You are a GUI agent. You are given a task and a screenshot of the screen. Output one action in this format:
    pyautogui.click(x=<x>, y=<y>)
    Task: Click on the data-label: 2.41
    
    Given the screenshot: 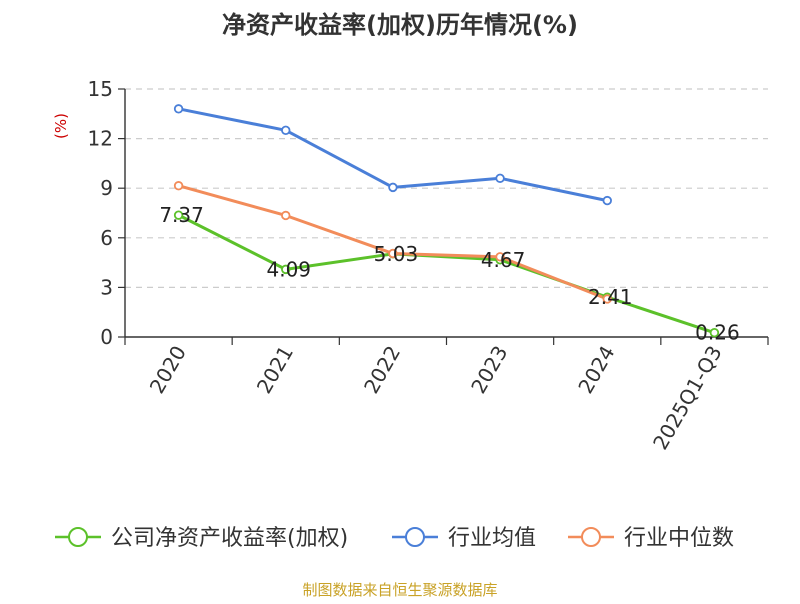 What is the action you would take?
    pyautogui.click(x=610, y=297)
    